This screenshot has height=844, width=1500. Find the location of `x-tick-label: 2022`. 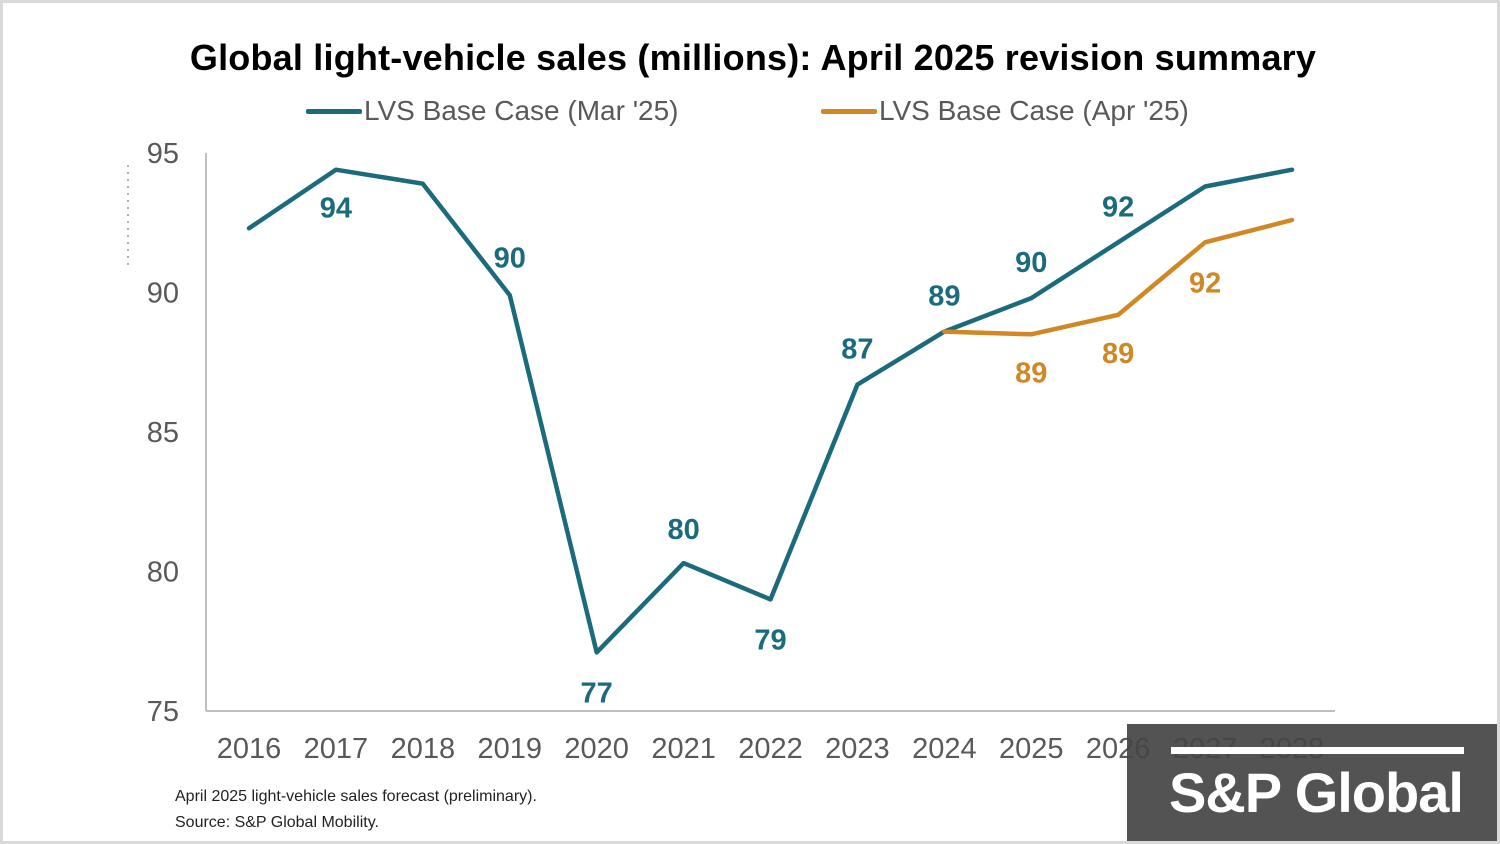

x-tick-label: 2022 is located at coordinates (770, 749).